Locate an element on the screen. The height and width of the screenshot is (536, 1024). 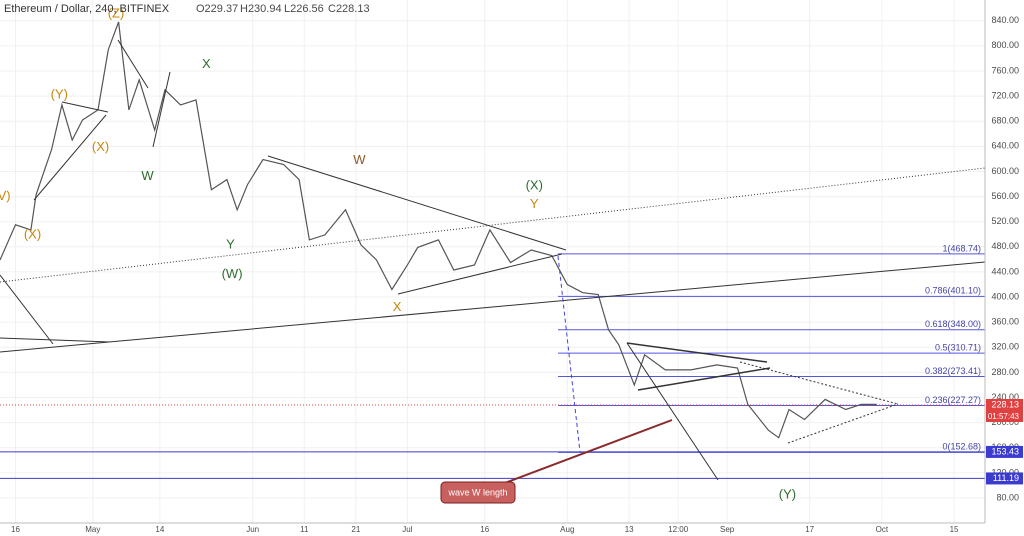
wave-label: (W) is located at coordinates (232, 273).